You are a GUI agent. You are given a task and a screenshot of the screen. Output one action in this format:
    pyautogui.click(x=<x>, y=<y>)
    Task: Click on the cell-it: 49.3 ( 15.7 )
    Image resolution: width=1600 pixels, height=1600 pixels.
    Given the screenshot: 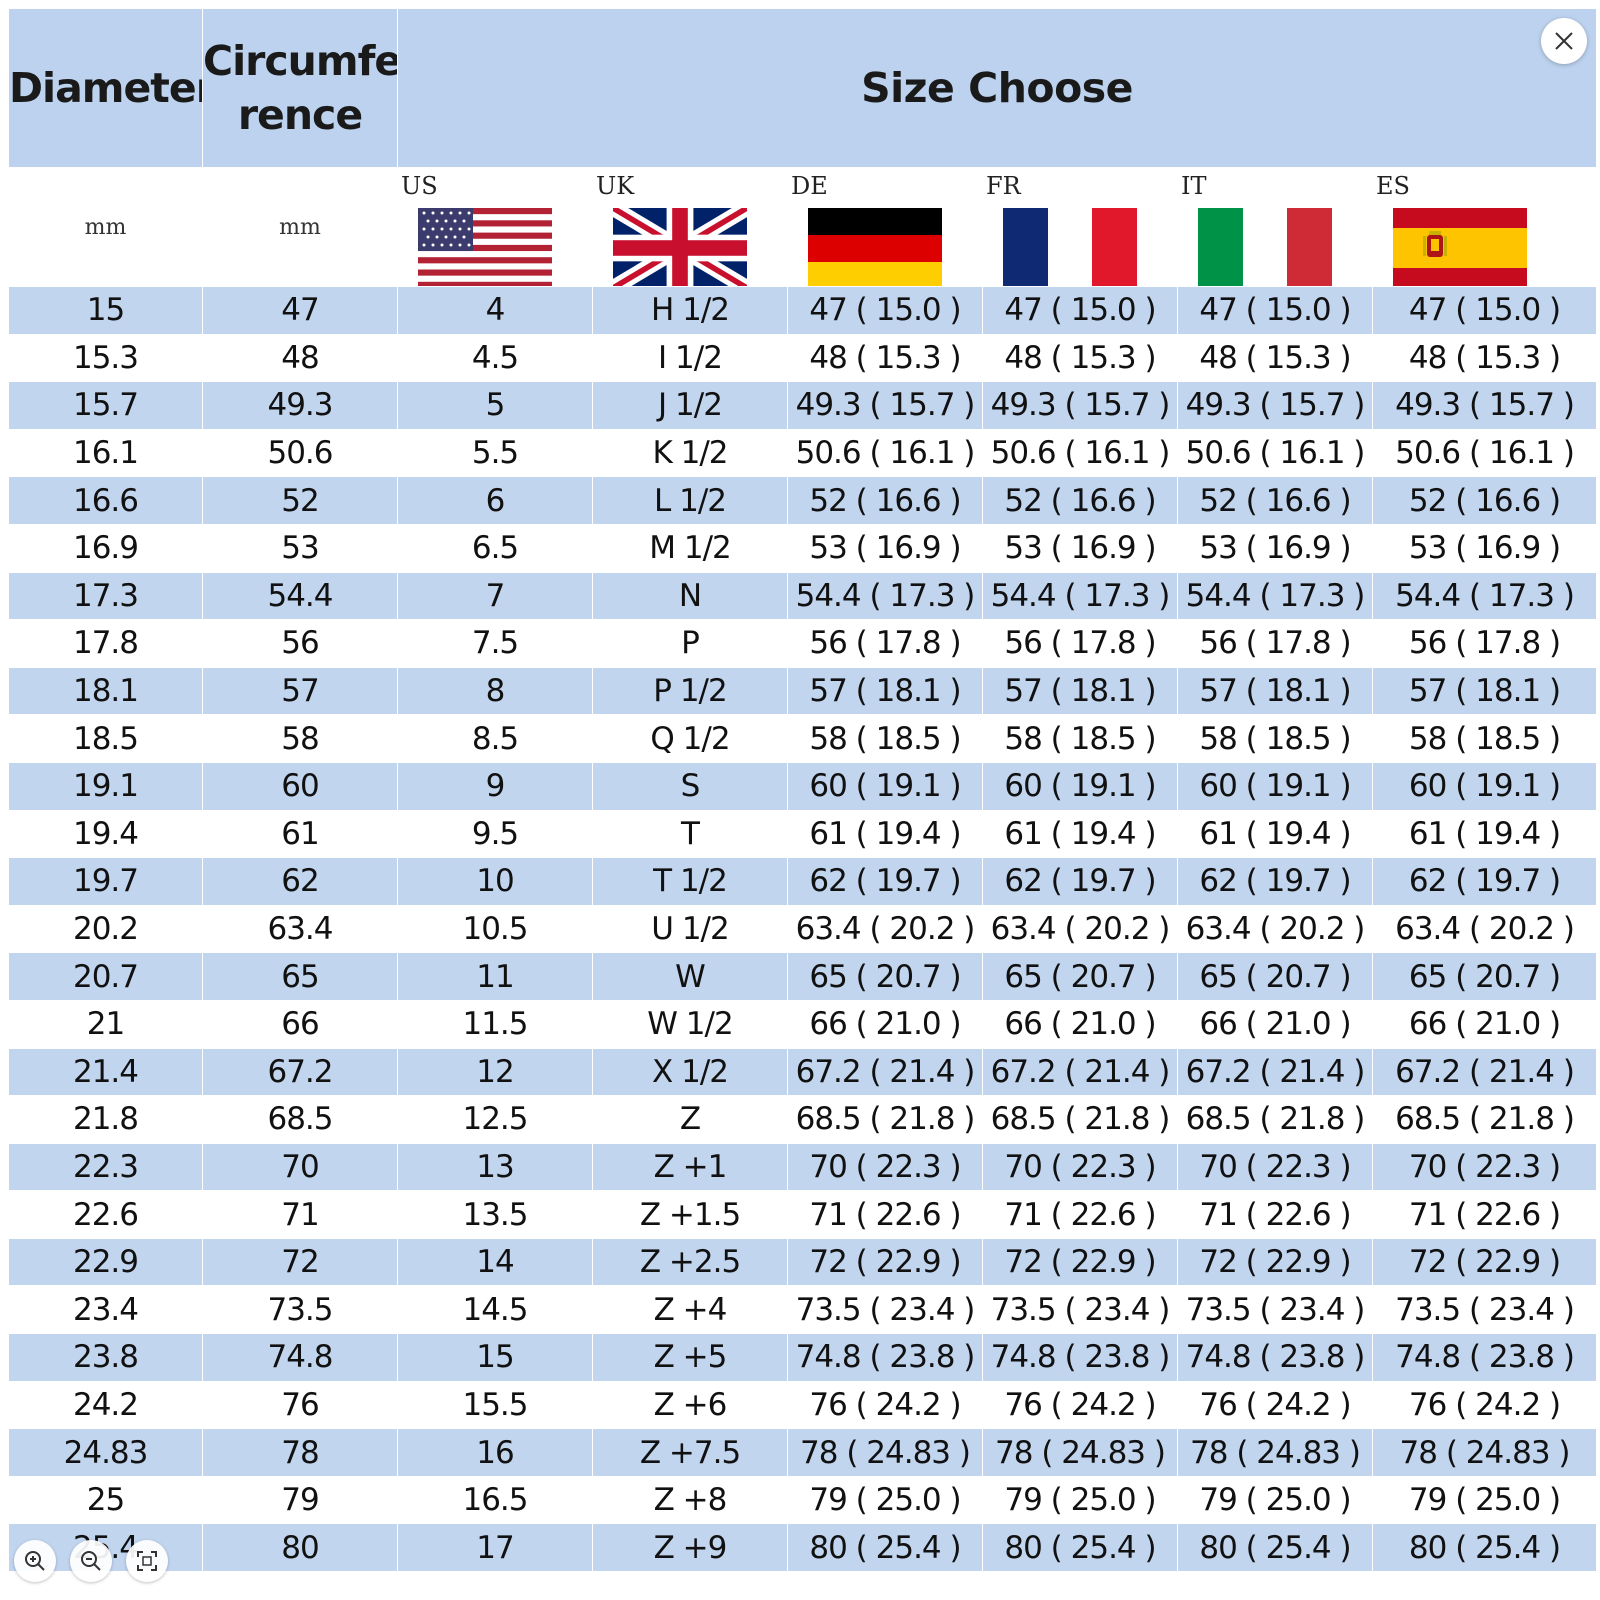 What is the action you would take?
    pyautogui.click(x=1275, y=405)
    